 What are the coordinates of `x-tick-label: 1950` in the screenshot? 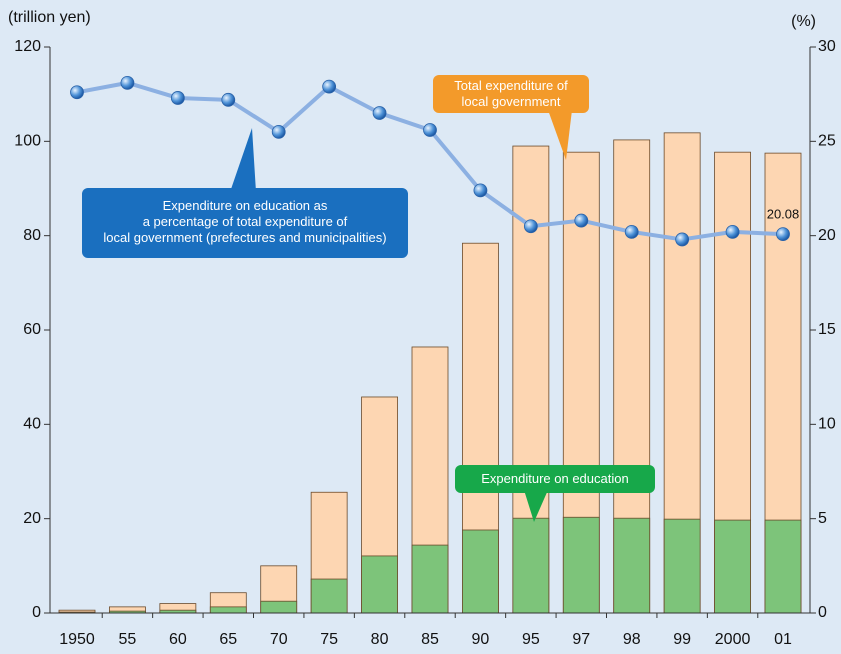 It's located at (77, 639).